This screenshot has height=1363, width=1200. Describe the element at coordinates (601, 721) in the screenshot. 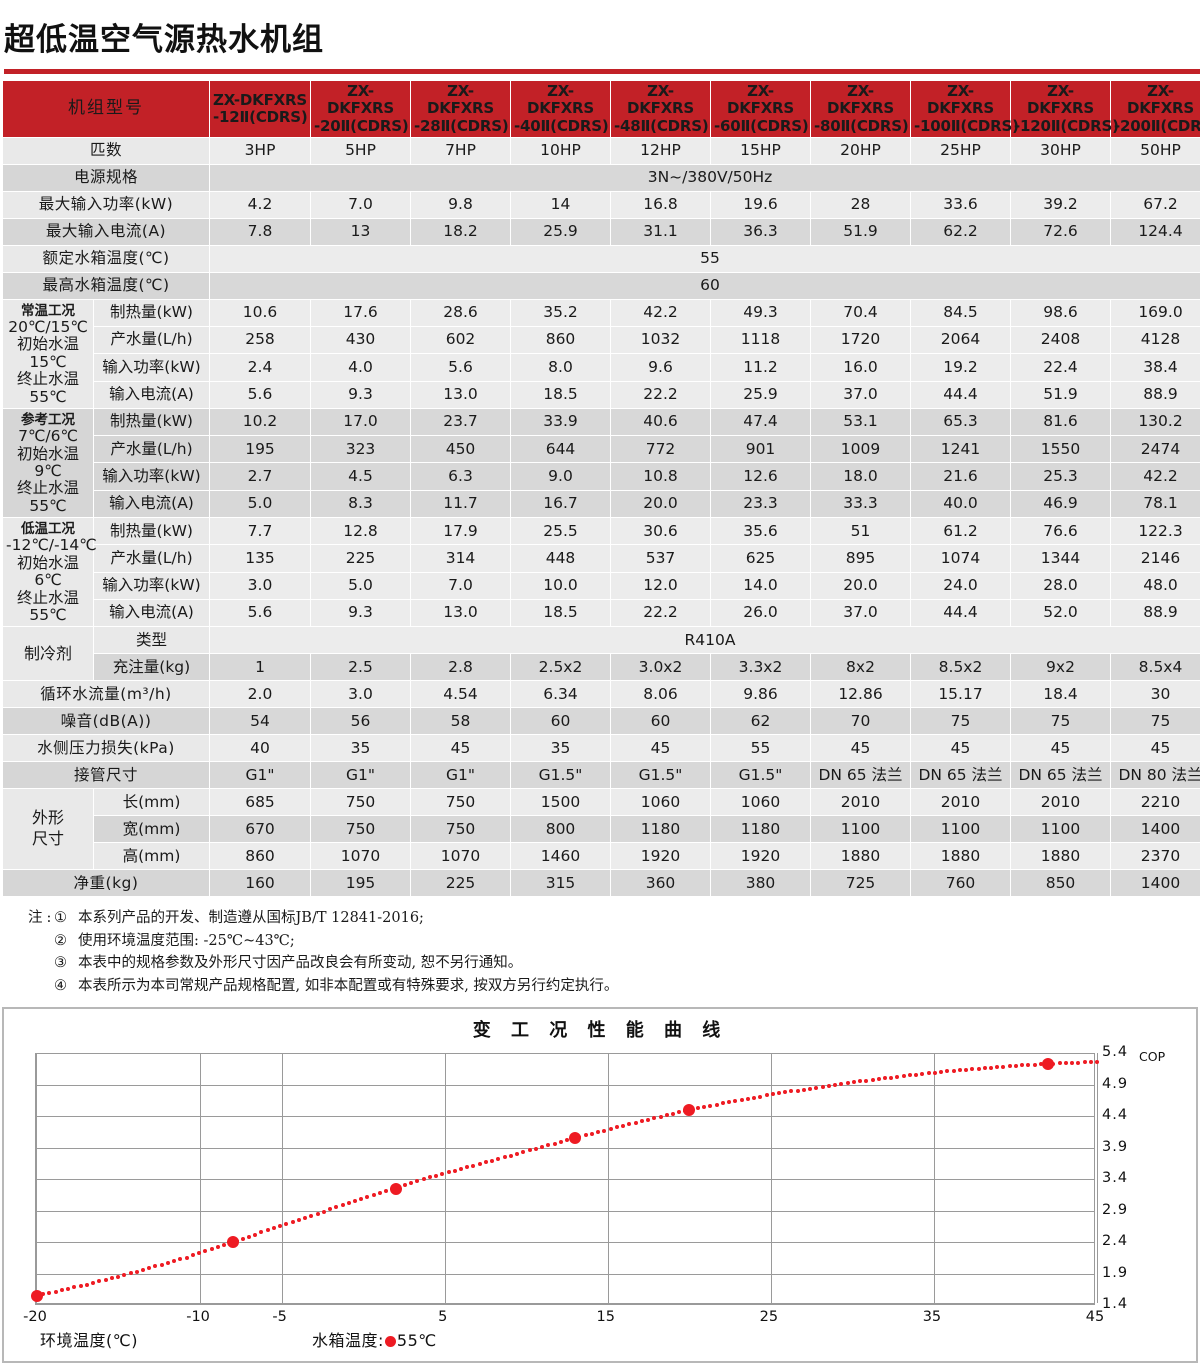

I see `table-row: 噪音(dB(A)) 54 56 58 60 60 62 70 75 75 75` at that location.